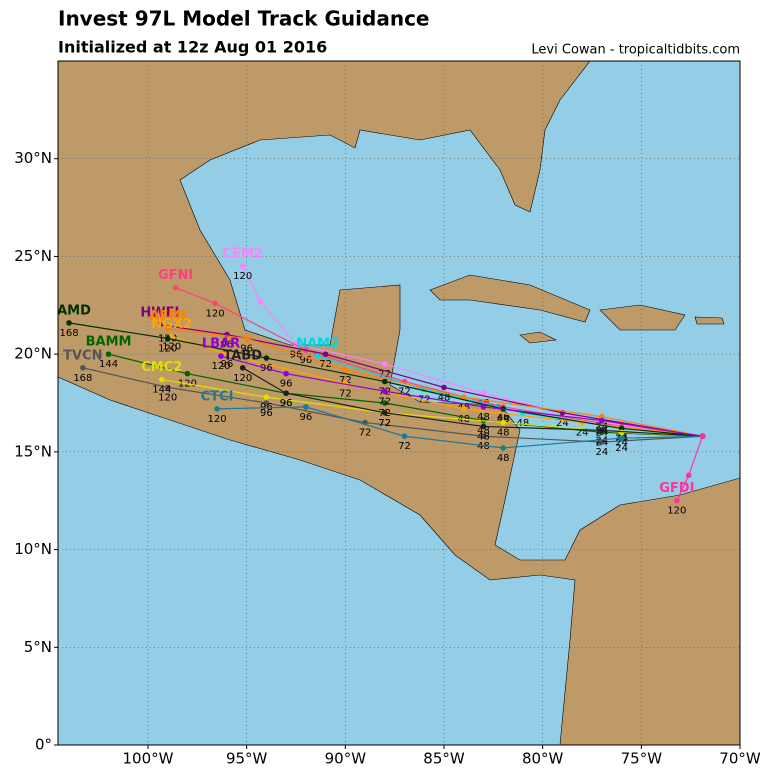 Image resolution: width=768 pixels, height=772 pixels. Describe the element at coordinates (346, 759) in the screenshot. I see `x-tick-label: 90°W` at that location.